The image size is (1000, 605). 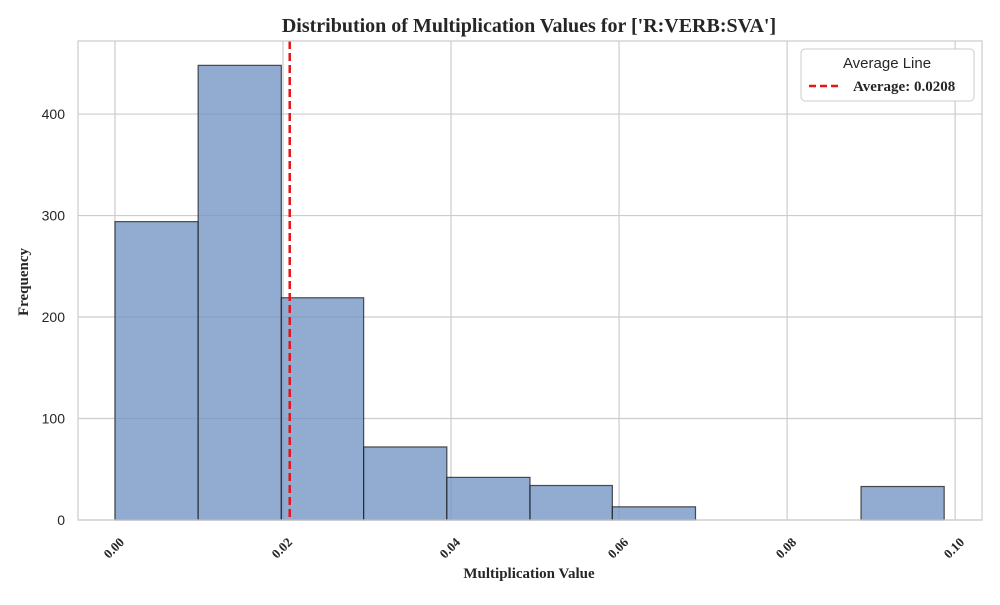 What do you see at coordinates (54, 419) in the screenshot?
I see `y-tick-label: 100` at bounding box center [54, 419].